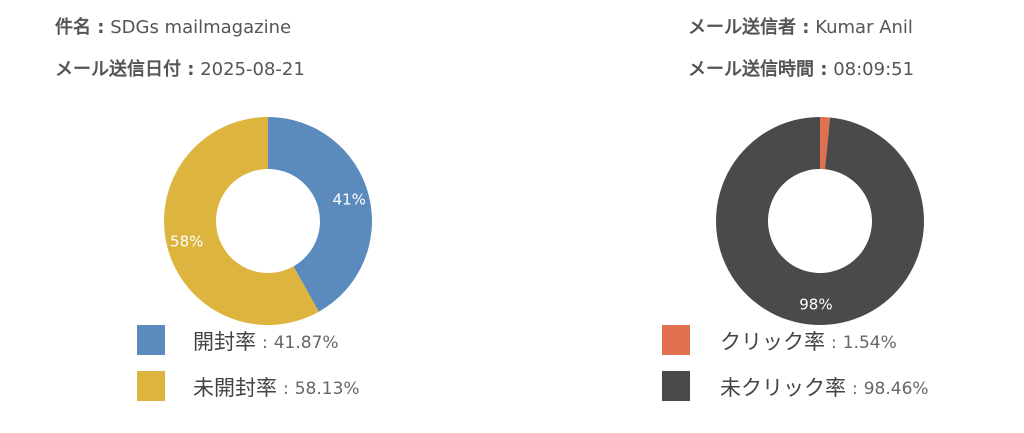 This screenshot has width=1024, height=433. Describe the element at coordinates (815, 304) in the screenshot. I see `slice-label: 98%` at that location.